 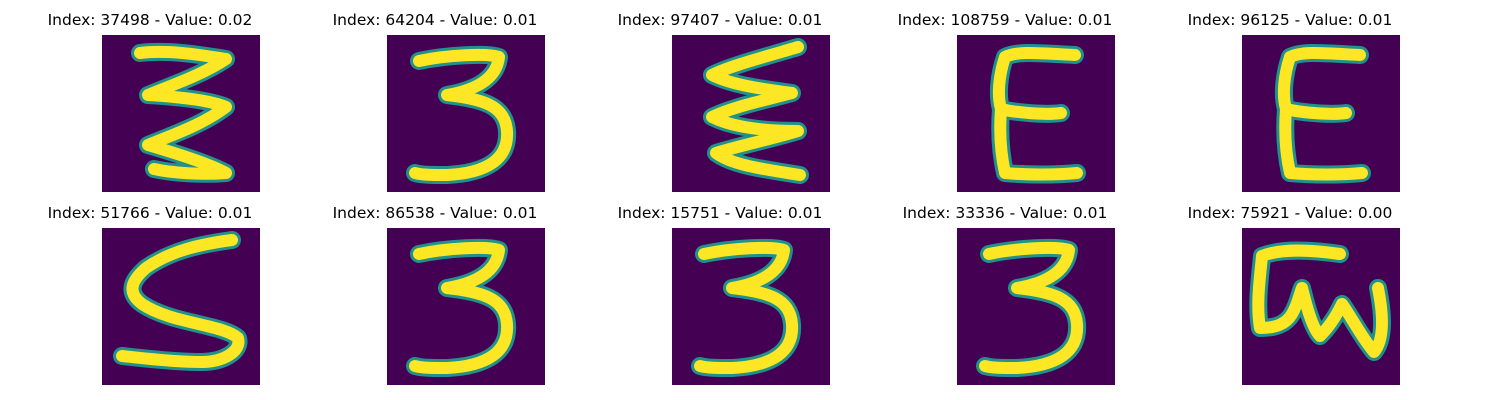 I want to click on panel-title: Index: 97407 - Value: 0.01, so click(x=720, y=20).